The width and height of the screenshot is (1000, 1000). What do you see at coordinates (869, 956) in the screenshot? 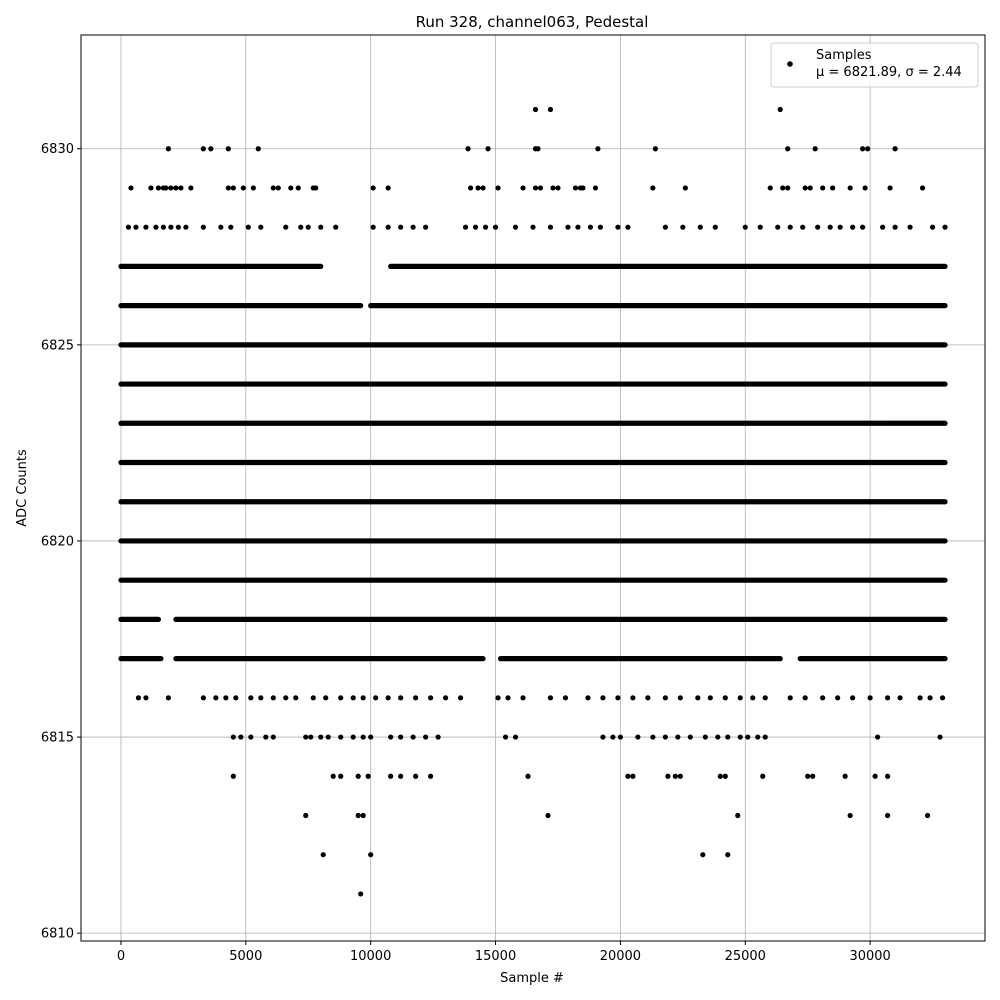
I see `x-tick-label: 30000` at bounding box center [869, 956].